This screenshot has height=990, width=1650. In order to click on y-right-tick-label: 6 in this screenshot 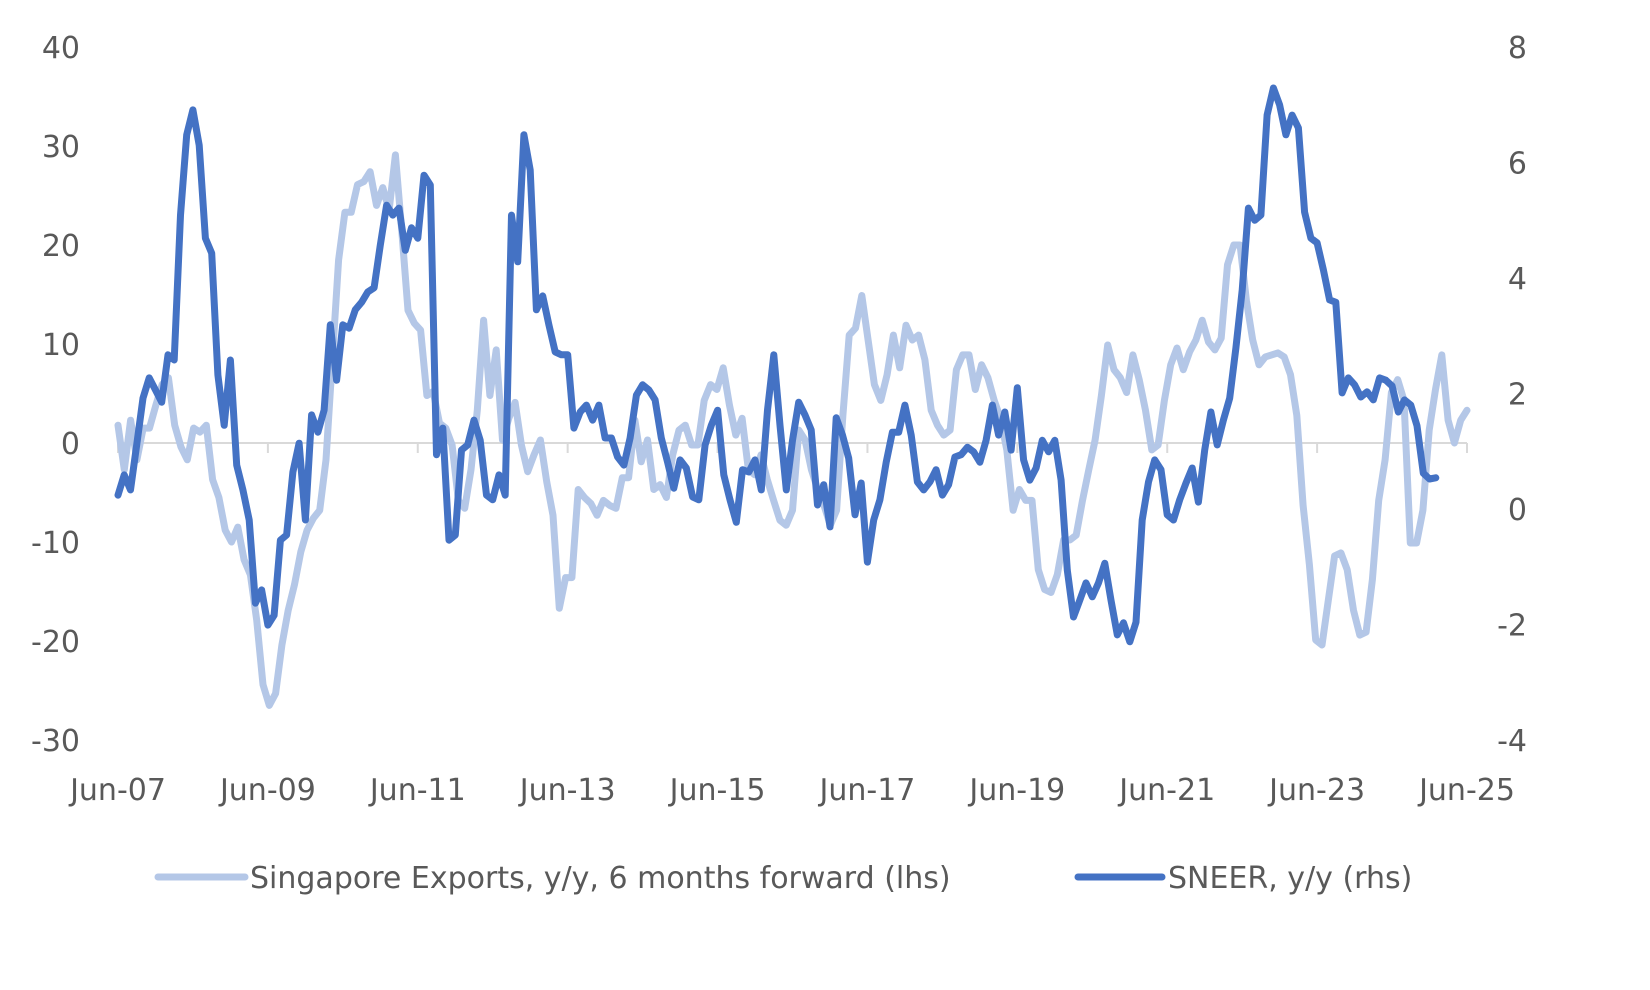, I will do `click(1517, 164)`.